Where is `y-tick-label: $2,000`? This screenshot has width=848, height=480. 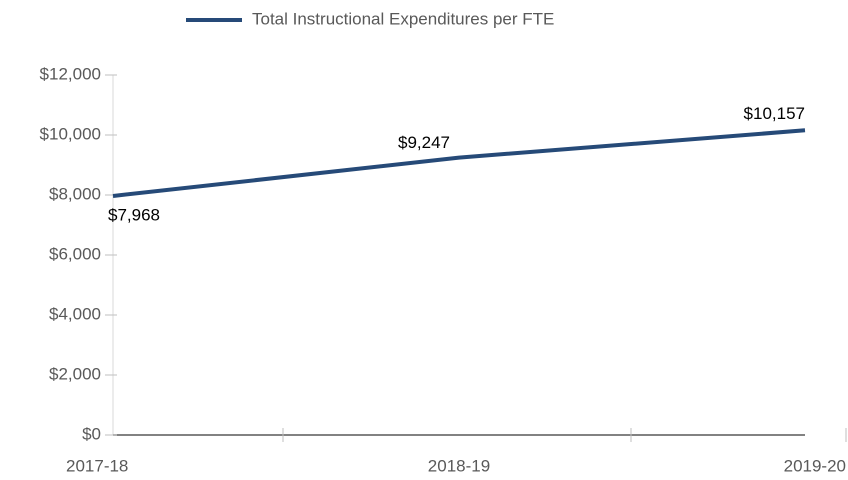 y-tick-label: $2,000 is located at coordinates (75, 373).